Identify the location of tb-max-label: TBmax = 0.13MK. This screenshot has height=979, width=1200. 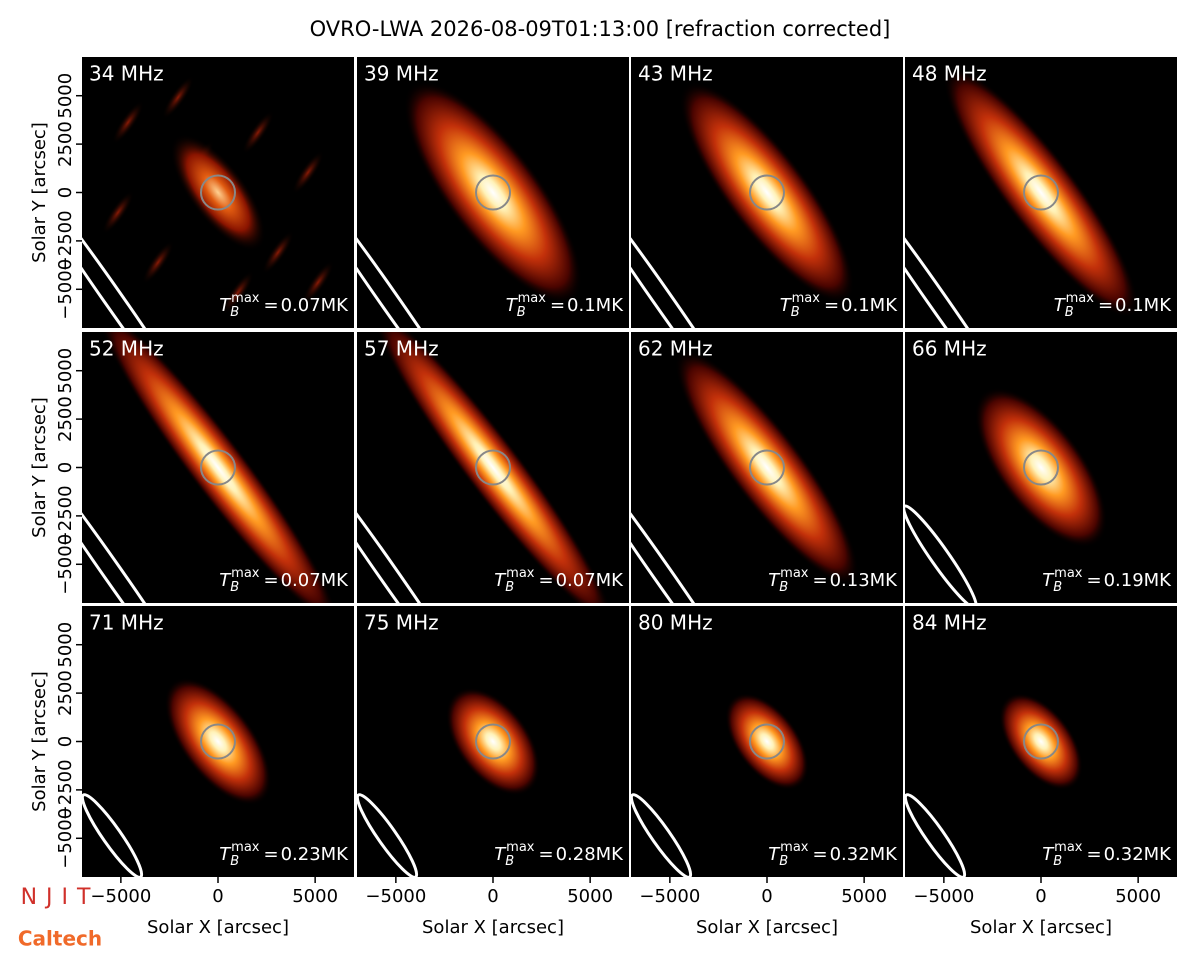
(833, 580).